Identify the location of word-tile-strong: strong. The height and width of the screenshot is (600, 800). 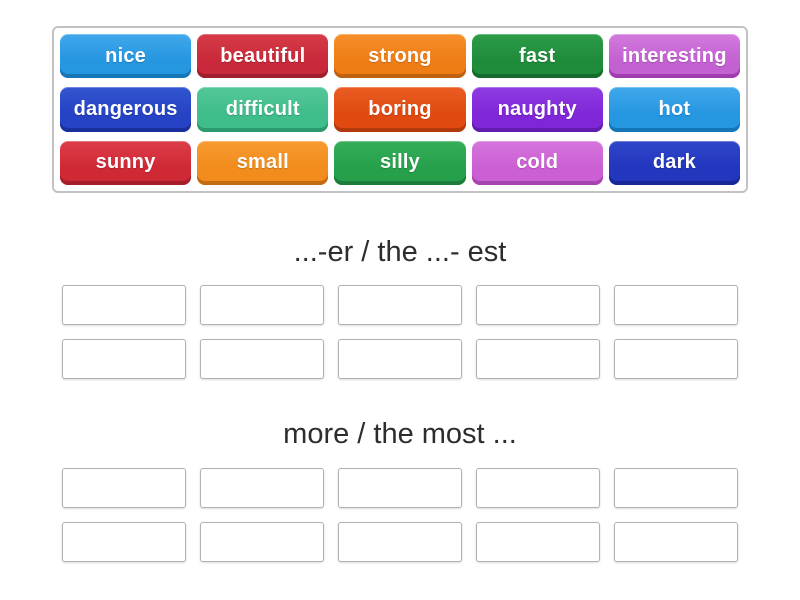
(400, 56).